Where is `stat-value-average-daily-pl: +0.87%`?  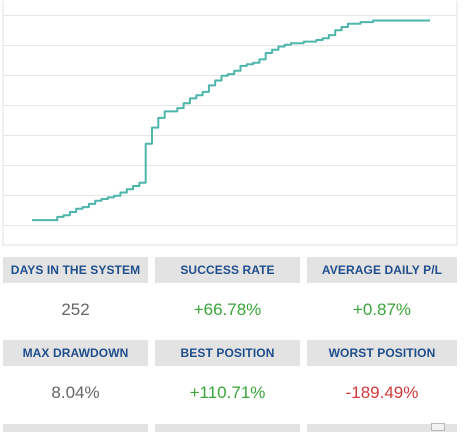 stat-value-average-daily-pl: +0.87% is located at coordinates (382, 309).